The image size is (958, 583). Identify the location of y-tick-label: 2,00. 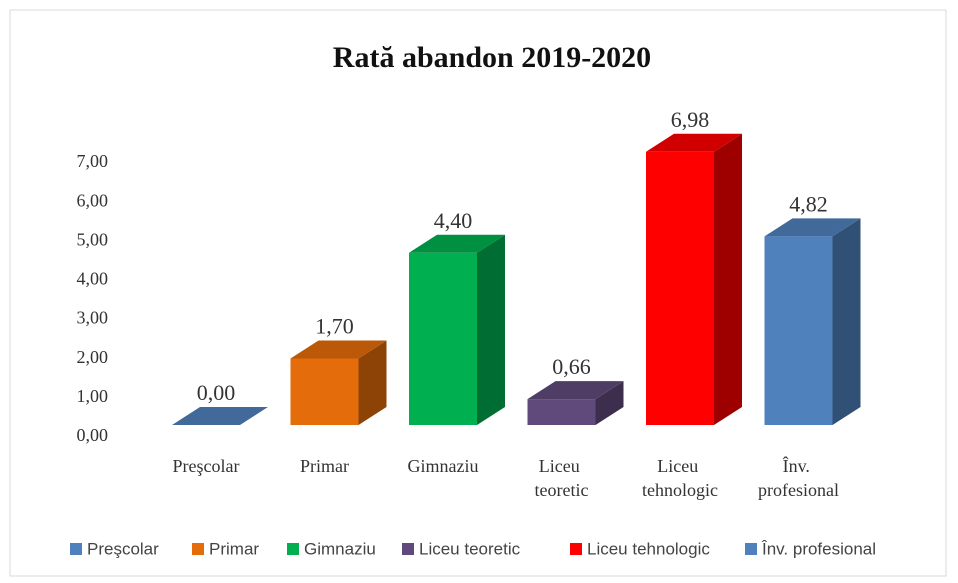
(93, 357).